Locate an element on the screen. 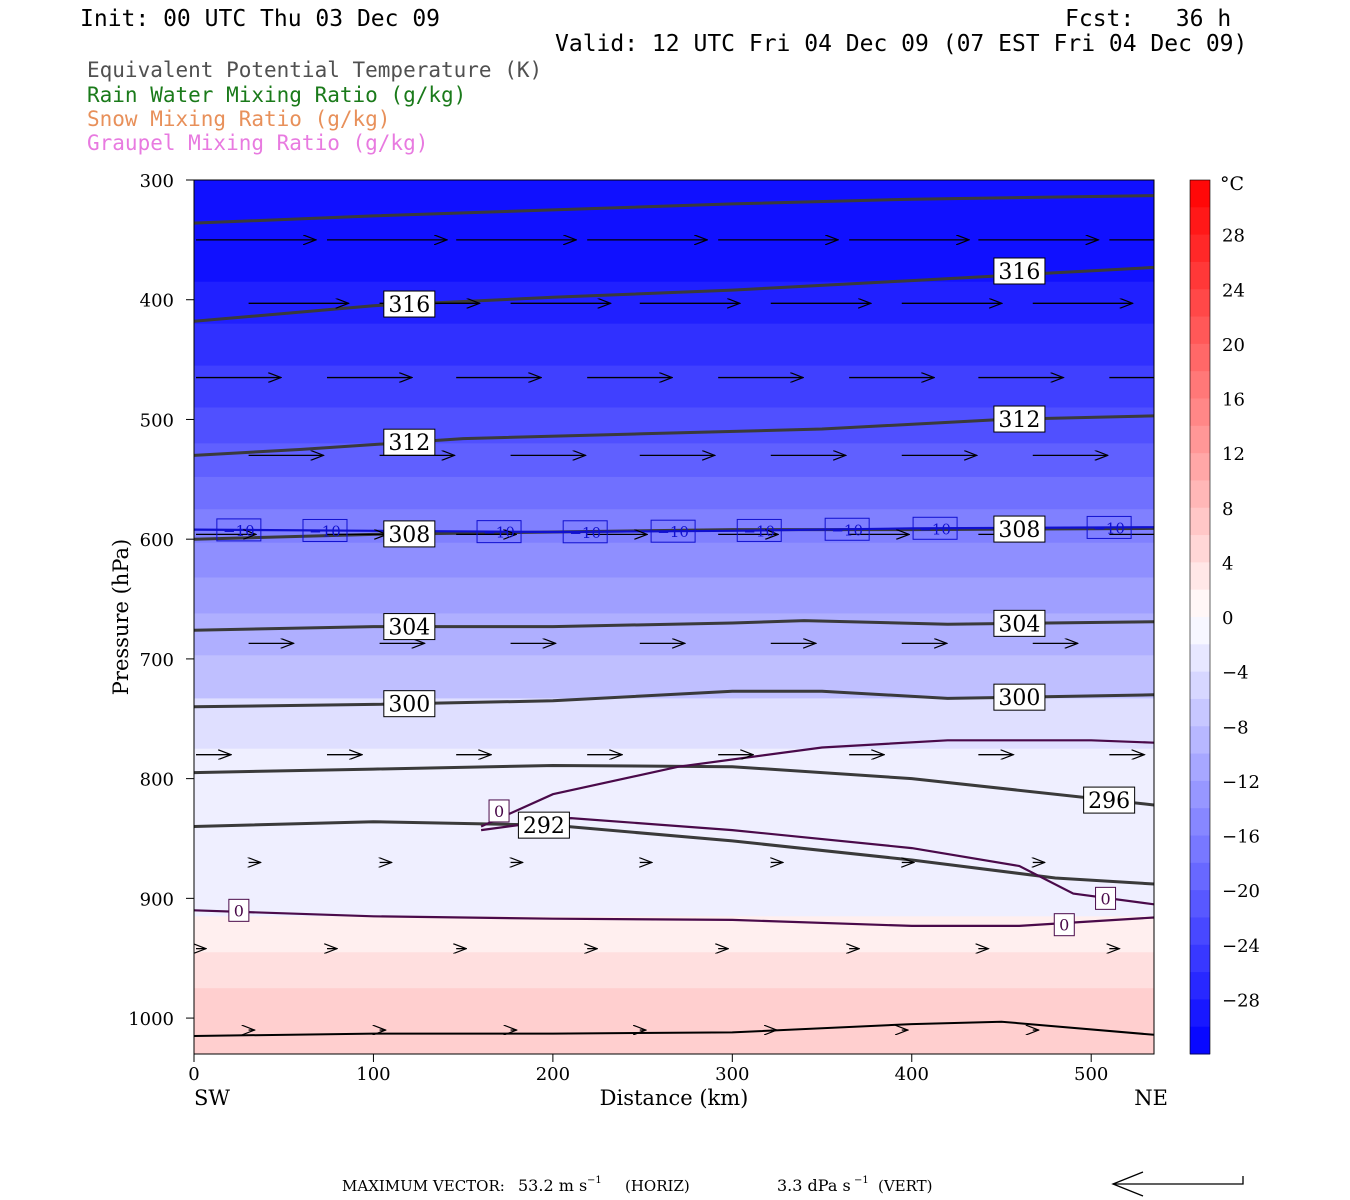  reference-vector-arrow is located at coordinates (1178, 1180).